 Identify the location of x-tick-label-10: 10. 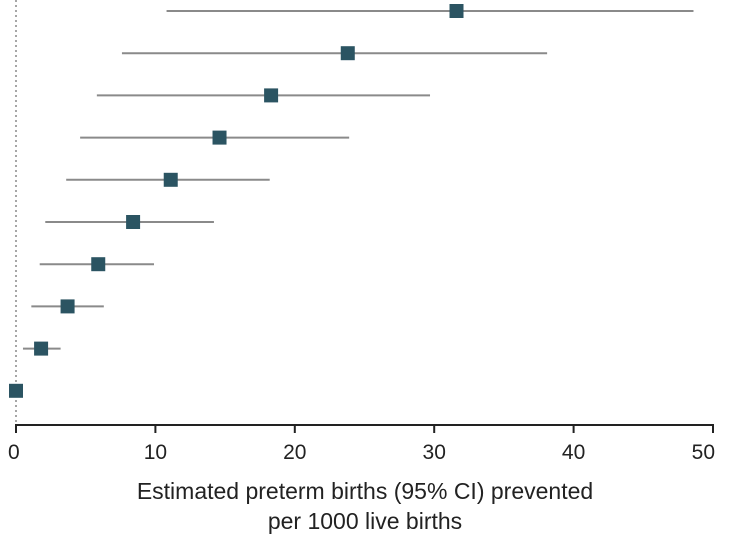
(155, 452).